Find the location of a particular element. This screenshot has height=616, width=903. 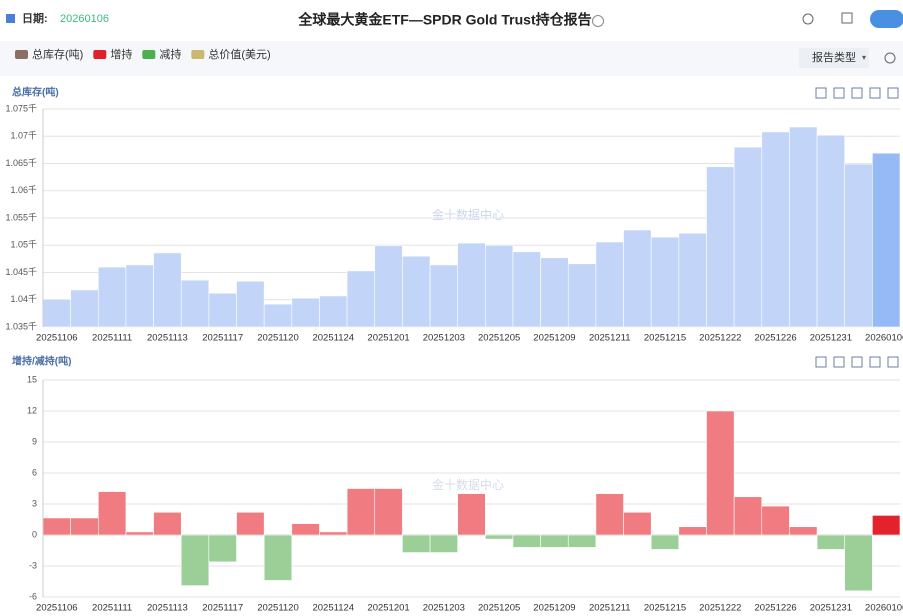

y-tick-label: 1.045千 is located at coordinates (21, 272).